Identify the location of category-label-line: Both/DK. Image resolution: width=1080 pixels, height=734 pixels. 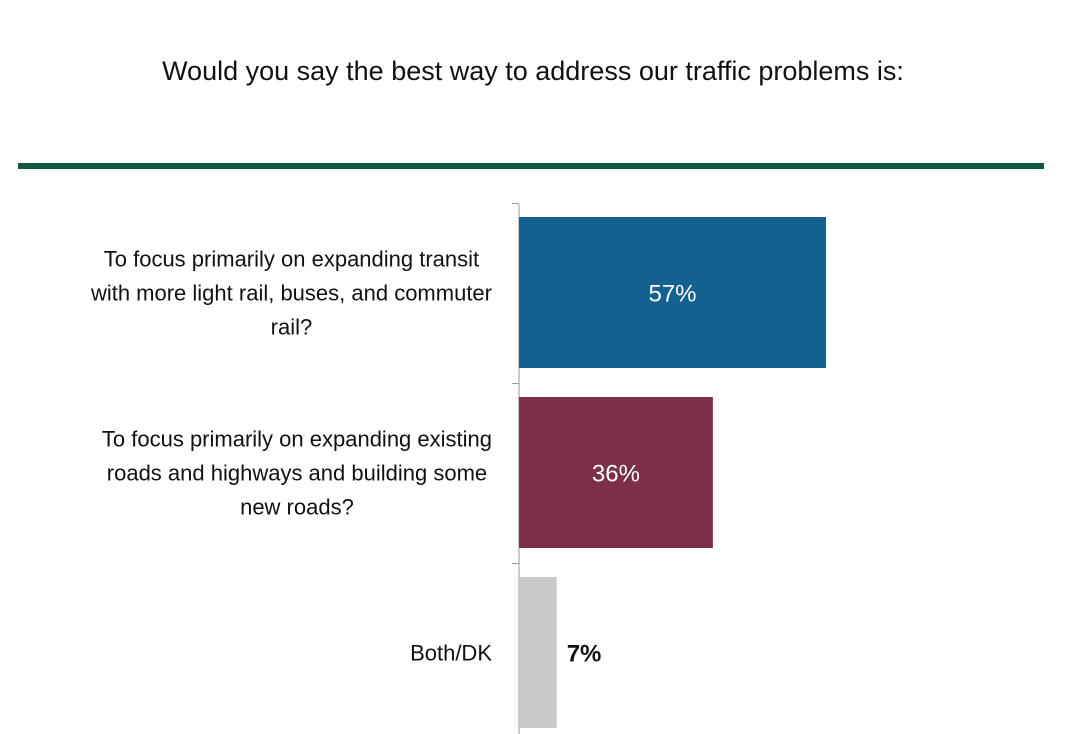
(451, 653).